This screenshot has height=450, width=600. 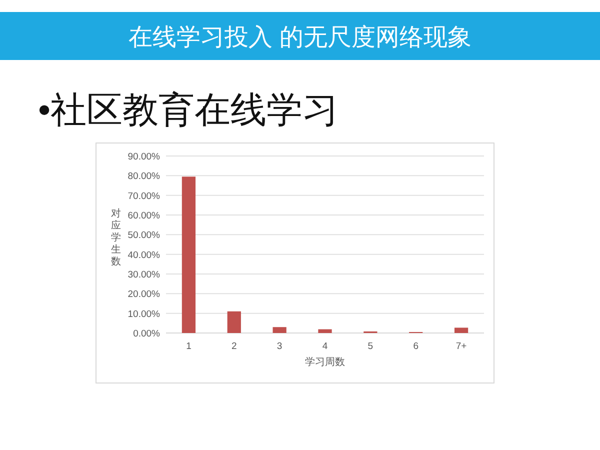 What do you see at coordinates (144, 255) in the screenshot?
I see `y-tick-label: 40.00%` at bounding box center [144, 255].